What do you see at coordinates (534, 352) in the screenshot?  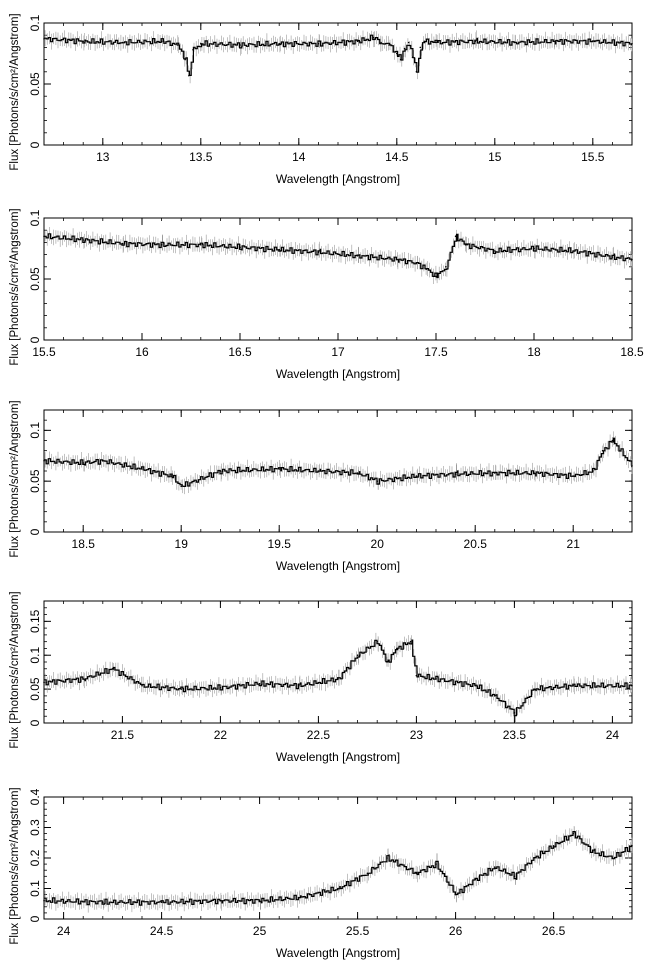 I see `x-tick-label: 18` at bounding box center [534, 352].